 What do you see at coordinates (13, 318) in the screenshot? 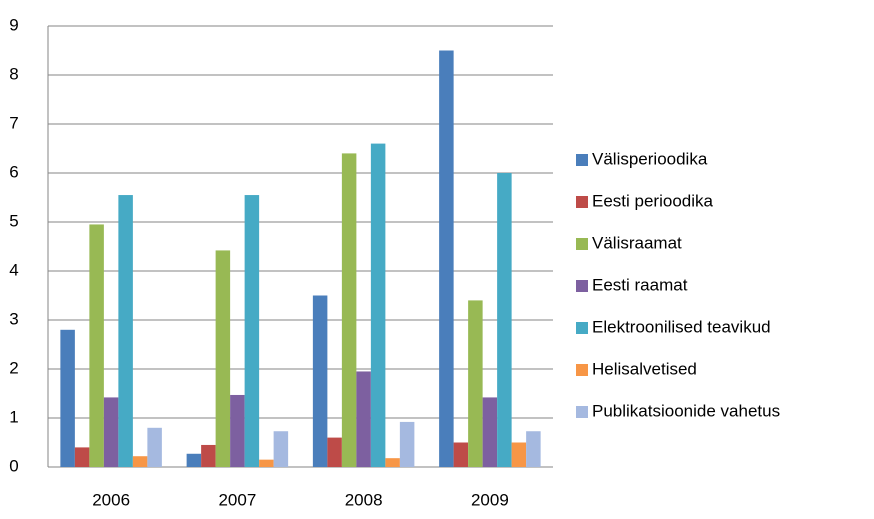
I see `y-tick-label: 3` at bounding box center [13, 318].